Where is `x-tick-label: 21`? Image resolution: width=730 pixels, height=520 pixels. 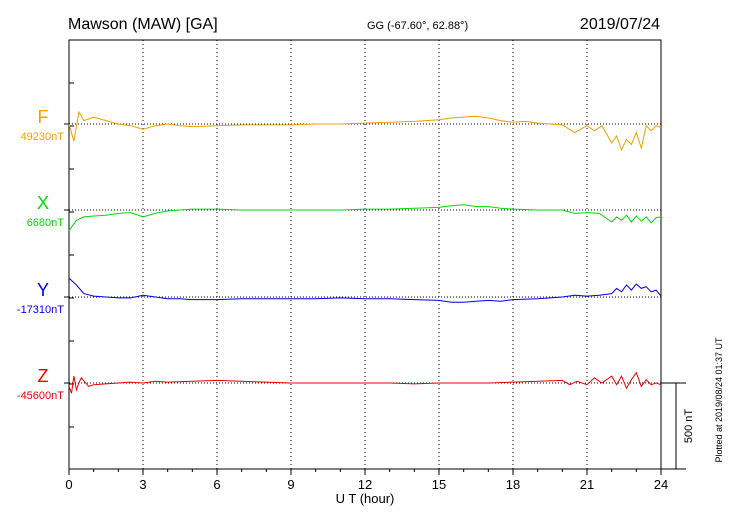 x-tick-label: 21 is located at coordinates (587, 484).